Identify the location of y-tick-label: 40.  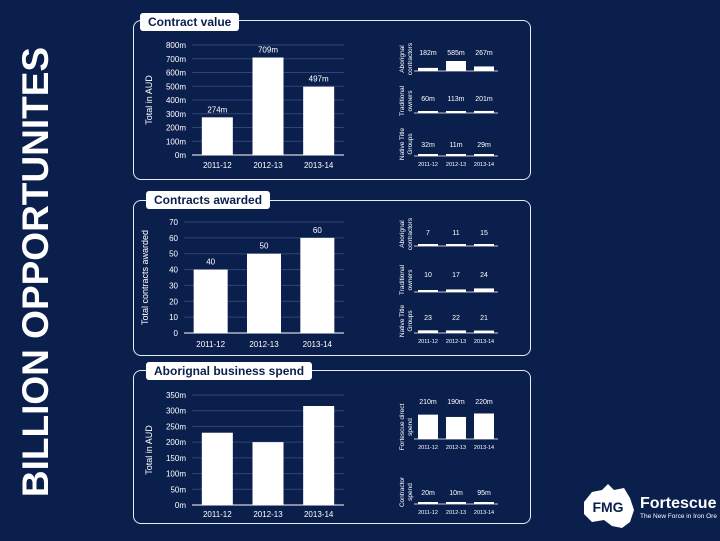
(173, 270).